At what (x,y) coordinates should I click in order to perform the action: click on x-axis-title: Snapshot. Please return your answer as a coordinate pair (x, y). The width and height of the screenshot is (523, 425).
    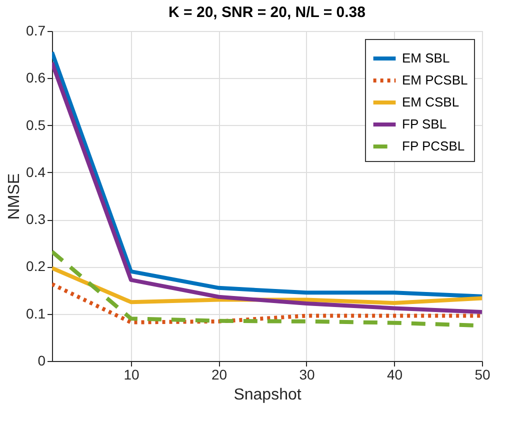
    Looking at the image, I should click on (268, 395).